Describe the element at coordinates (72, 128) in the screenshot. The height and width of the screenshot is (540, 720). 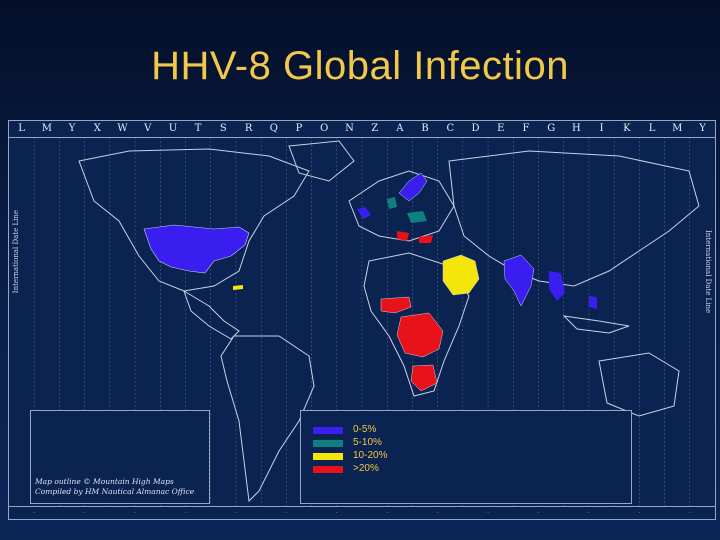
I see `time-zone-2: Y` at that location.